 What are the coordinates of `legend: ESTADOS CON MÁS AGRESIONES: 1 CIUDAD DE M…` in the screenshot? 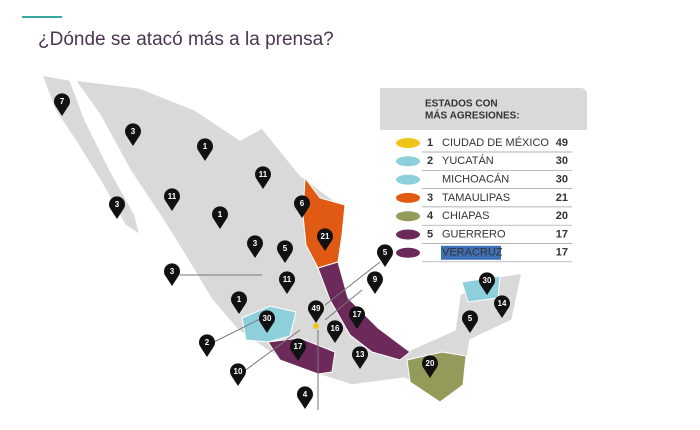 It's located at (483, 175).